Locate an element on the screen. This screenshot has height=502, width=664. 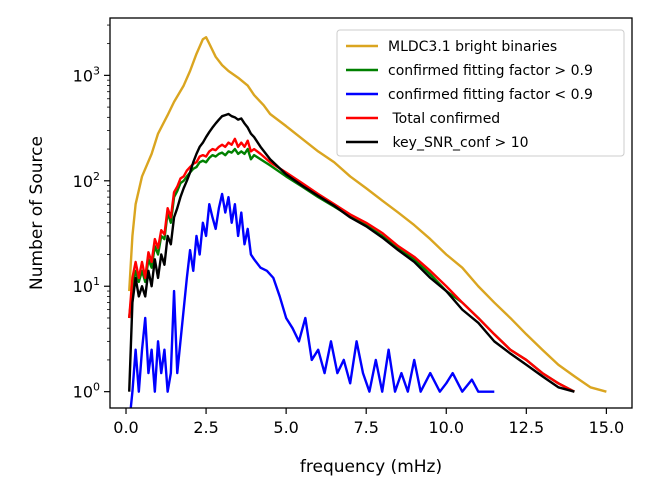
y-tick-label: 10⁰ is located at coordinates (86, 391).